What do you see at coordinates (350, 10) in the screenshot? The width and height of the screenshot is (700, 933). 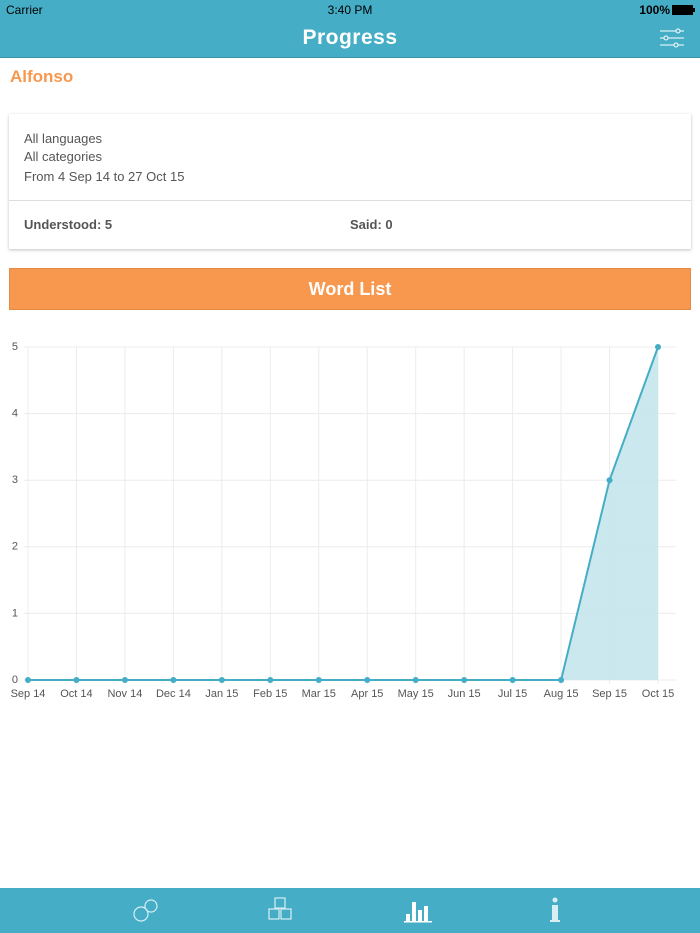 I see `clock: 3:40 PM` at bounding box center [350, 10].